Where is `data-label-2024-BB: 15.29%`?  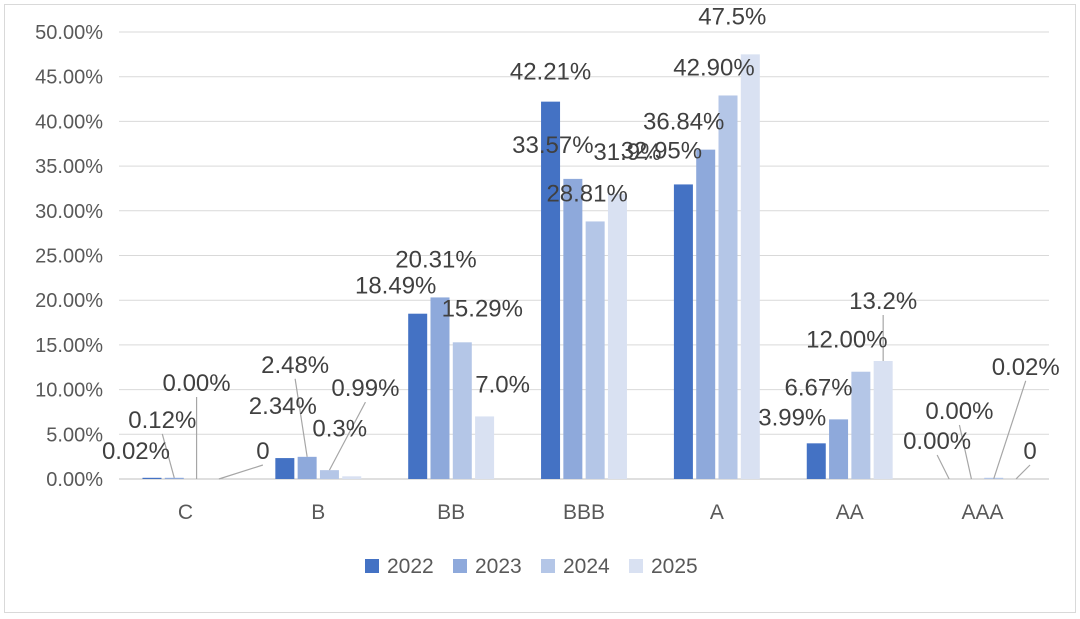
data-label-2024-BB: 15.29% is located at coordinates (482, 308).